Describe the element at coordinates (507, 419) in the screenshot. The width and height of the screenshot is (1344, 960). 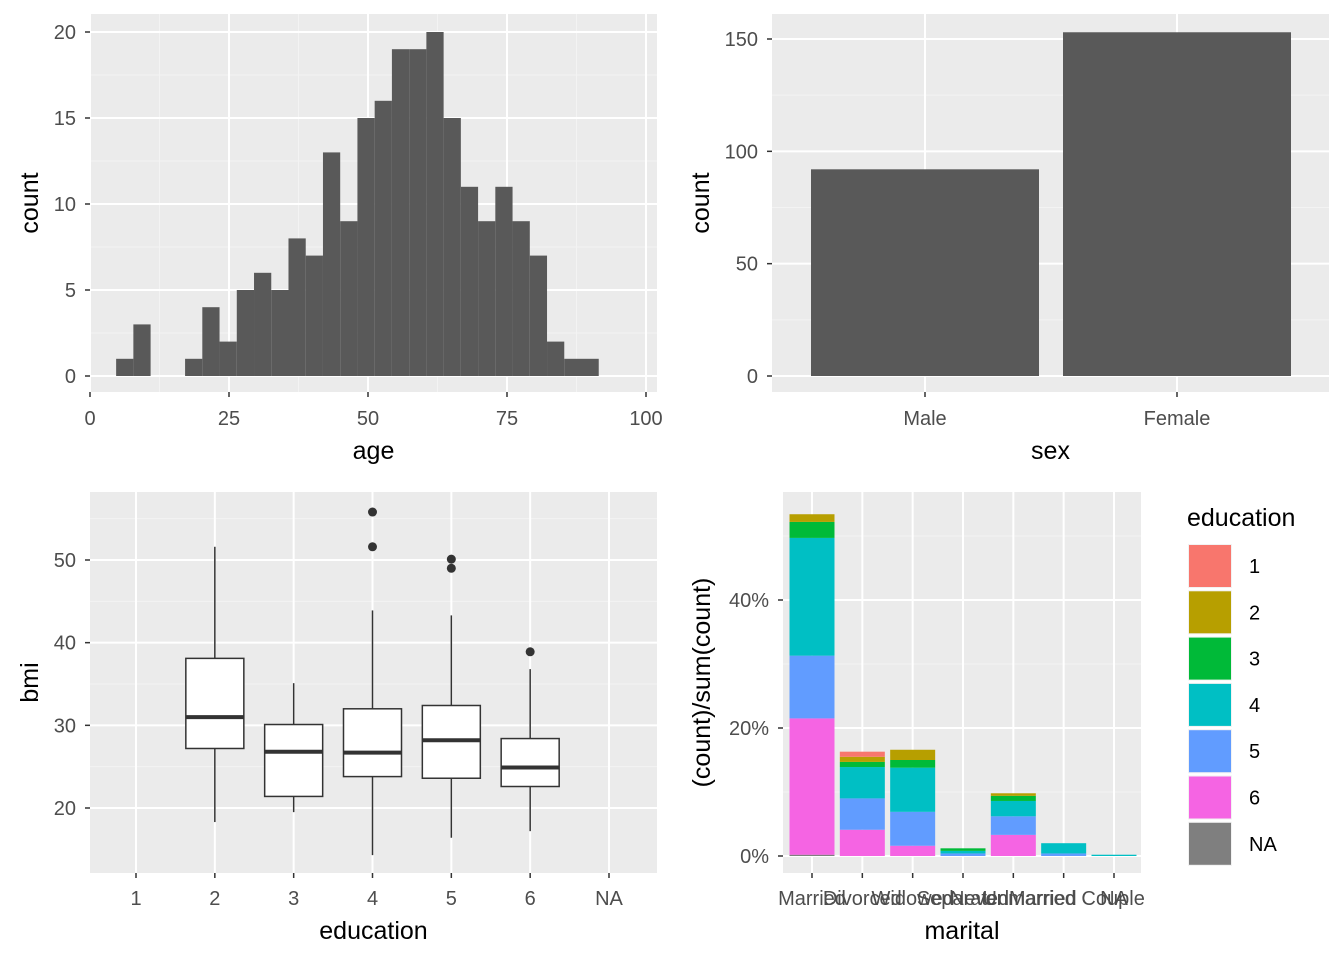
I see `x-tick-label: 75` at that location.